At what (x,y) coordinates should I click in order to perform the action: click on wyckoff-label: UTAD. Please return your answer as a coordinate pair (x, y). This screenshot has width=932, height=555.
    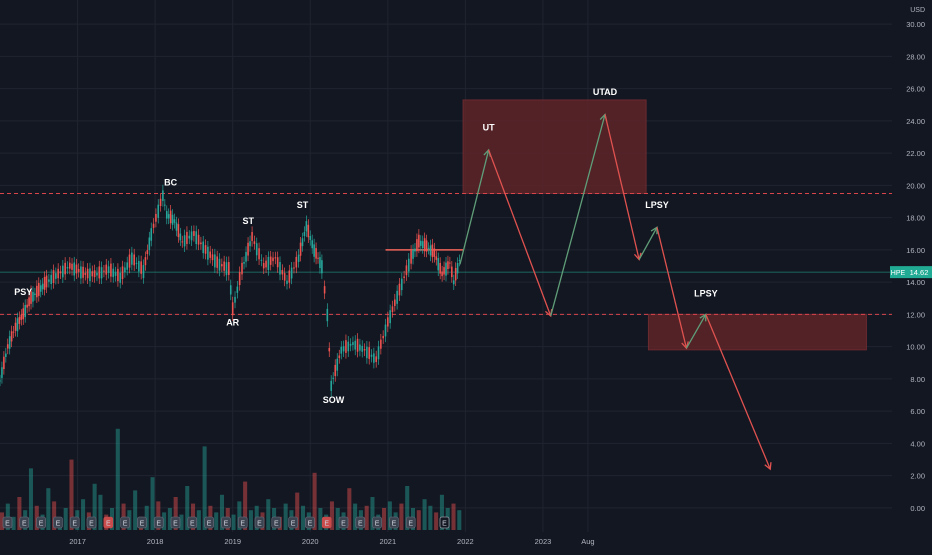
    Looking at the image, I should click on (605, 92).